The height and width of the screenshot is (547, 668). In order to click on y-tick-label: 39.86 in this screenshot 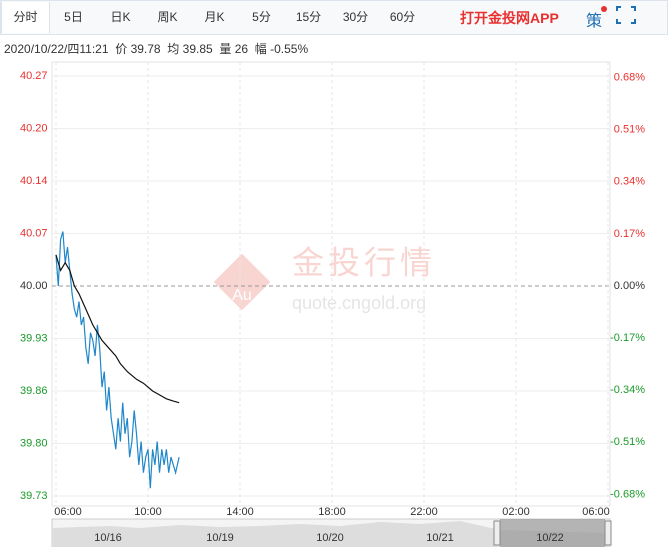, I will do `click(34, 391)`.